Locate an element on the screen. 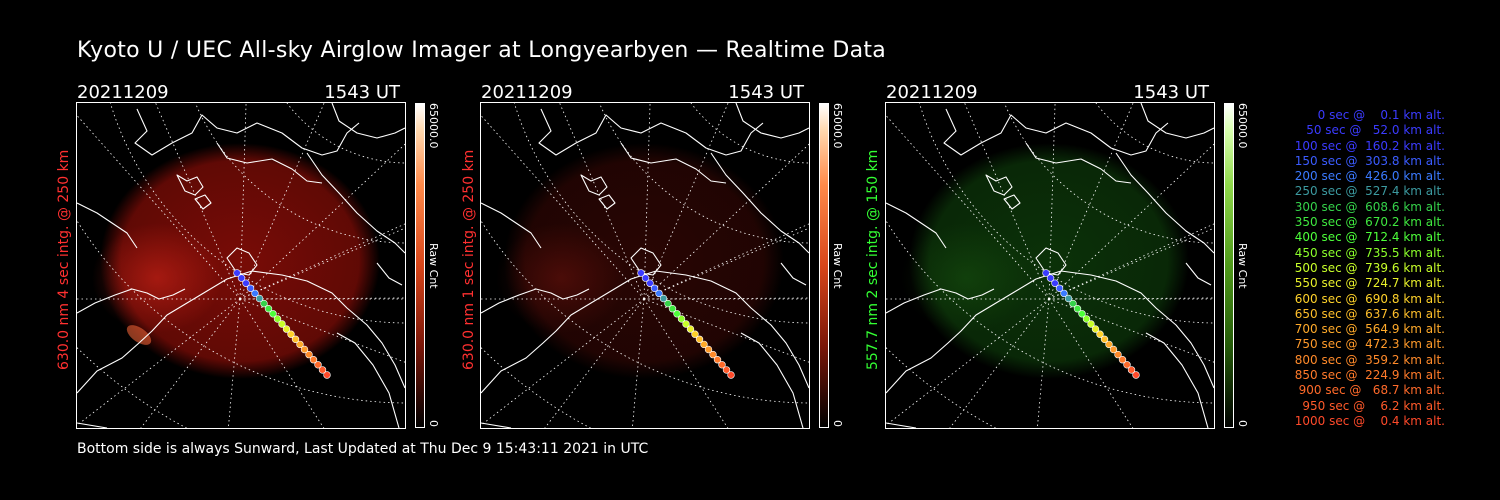 The width and height of the screenshot is (1500, 500). legend-entry: 550 sec @ 724.7 km alt. is located at coordinates (1367, 283).